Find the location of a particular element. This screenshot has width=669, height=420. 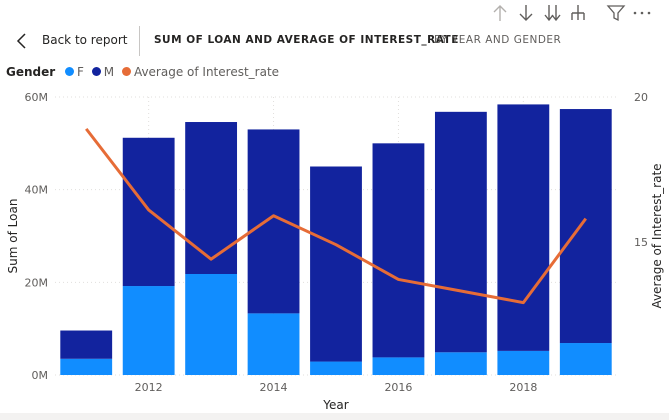

y-axis-tick-label: 40M is located at coordinates (37, 190).